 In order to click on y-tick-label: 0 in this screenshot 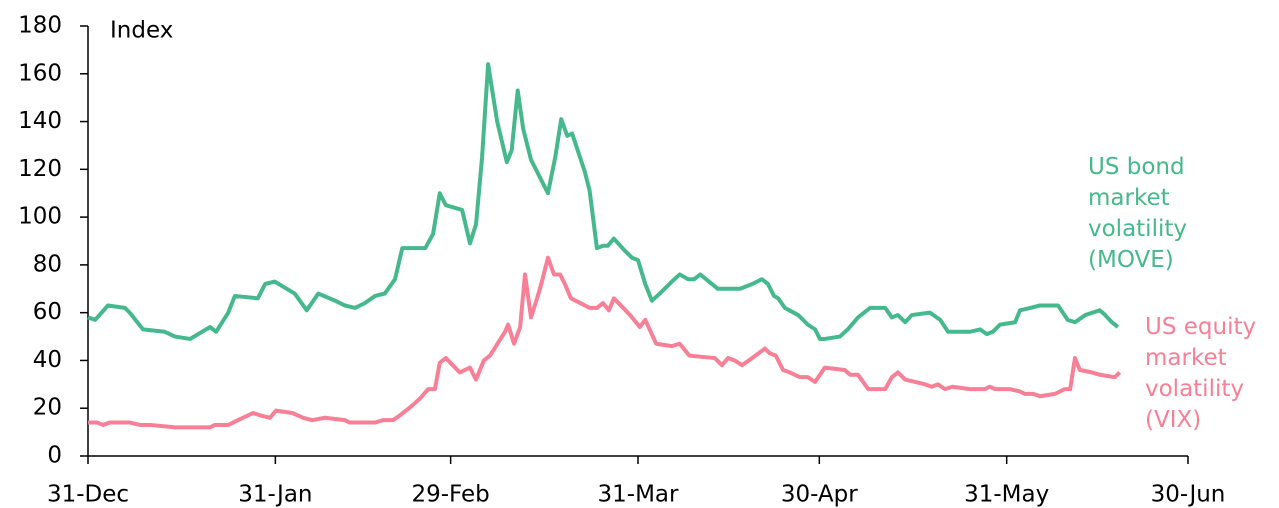, I will do `click(54, 456)`.